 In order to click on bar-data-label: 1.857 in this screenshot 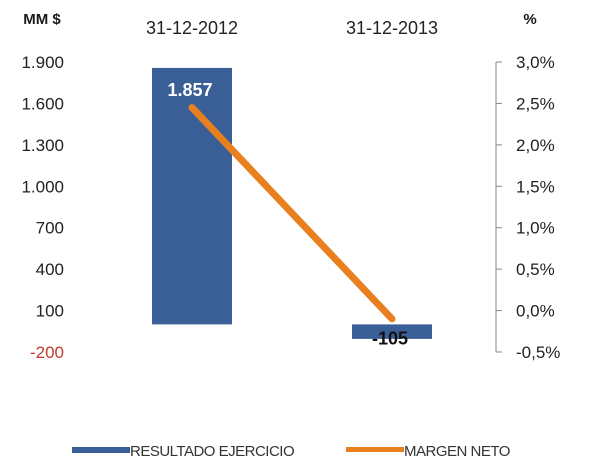, I will do `click(189, 90)`.